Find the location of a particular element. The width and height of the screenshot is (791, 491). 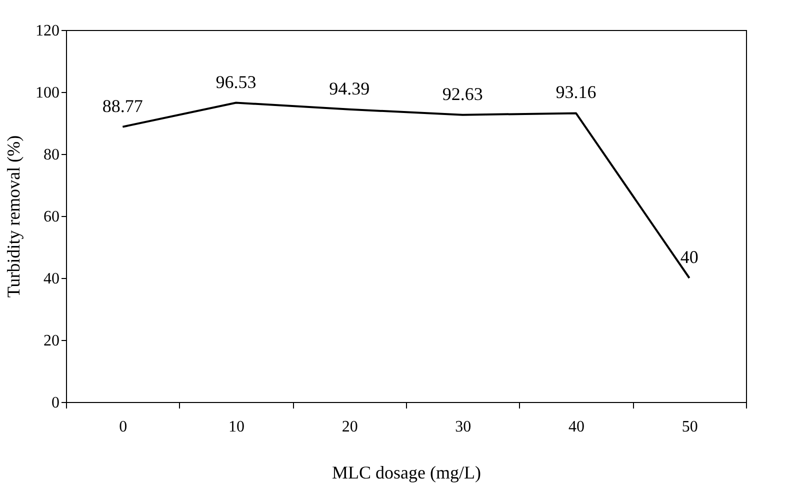

x-tick-label: 20 is located at coordinates (350, 427).